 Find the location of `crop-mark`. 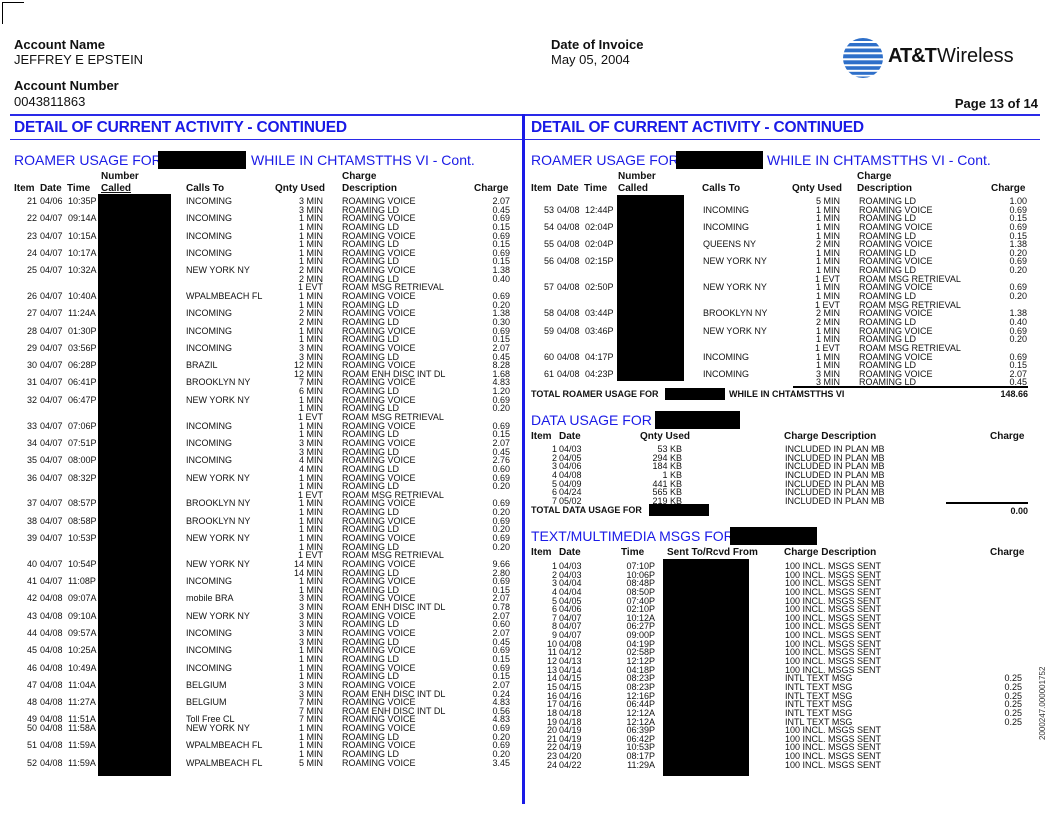

crop-mark is located at coordinates (13, 13).